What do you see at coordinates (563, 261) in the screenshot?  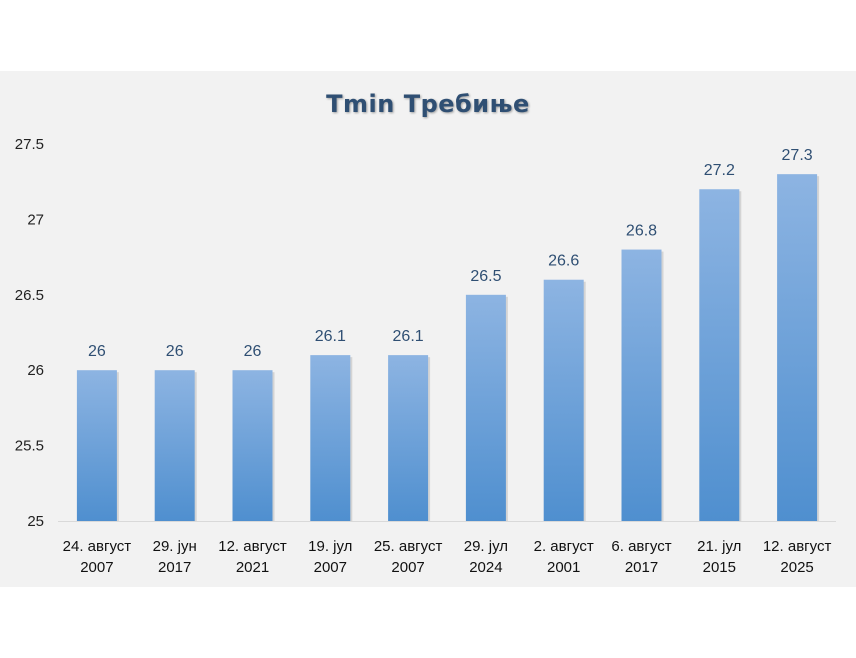 I see `data-label: 26.6` at bounding box center [563, 261].